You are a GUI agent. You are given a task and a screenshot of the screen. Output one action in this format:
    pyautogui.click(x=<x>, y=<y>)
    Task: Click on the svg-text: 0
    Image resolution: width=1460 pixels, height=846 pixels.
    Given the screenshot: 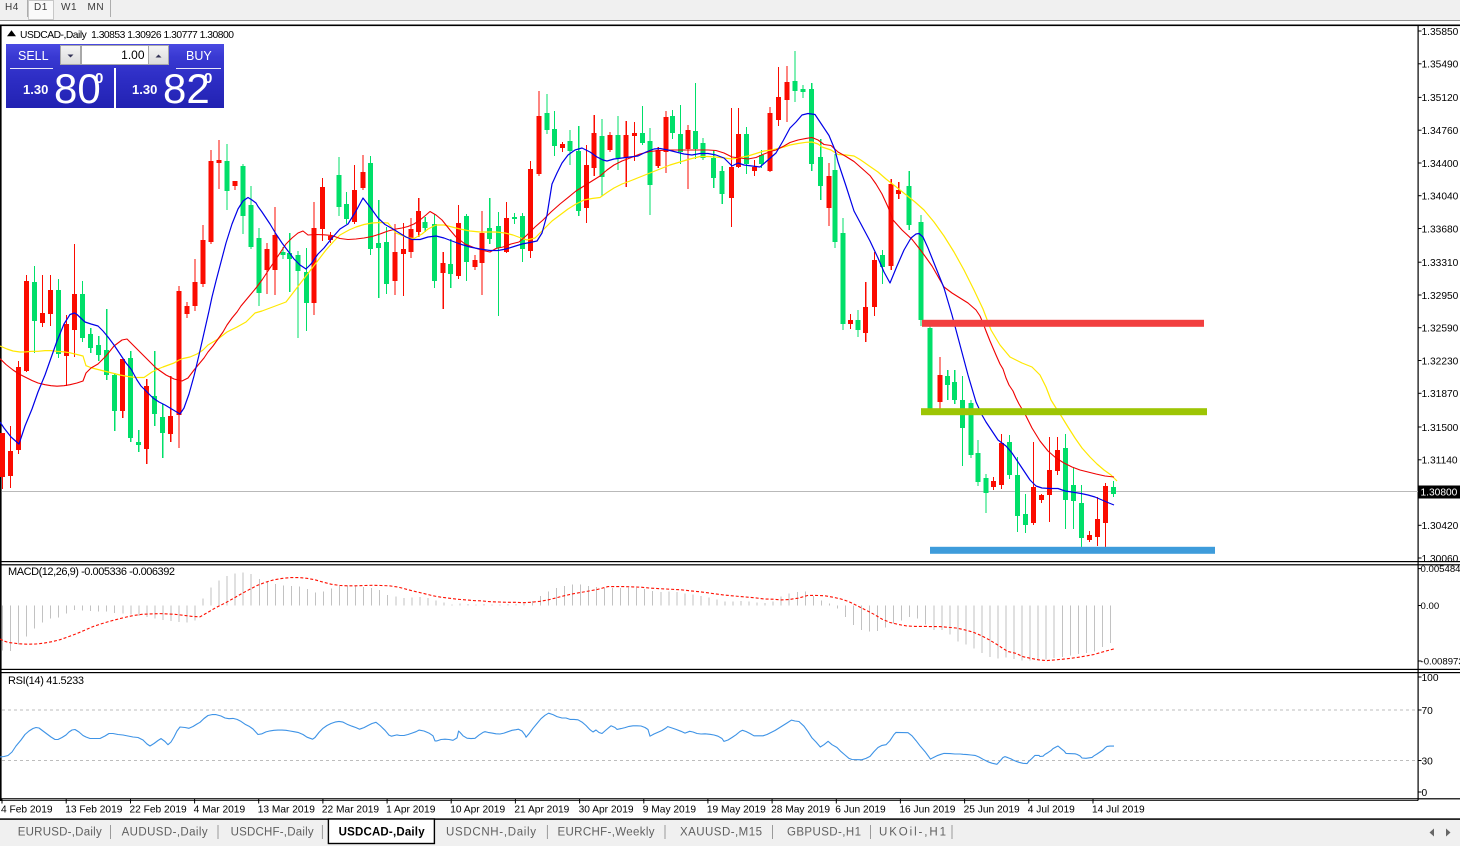 What is the action you would take?
    pyautogui.click(x=1425, y=793)
    